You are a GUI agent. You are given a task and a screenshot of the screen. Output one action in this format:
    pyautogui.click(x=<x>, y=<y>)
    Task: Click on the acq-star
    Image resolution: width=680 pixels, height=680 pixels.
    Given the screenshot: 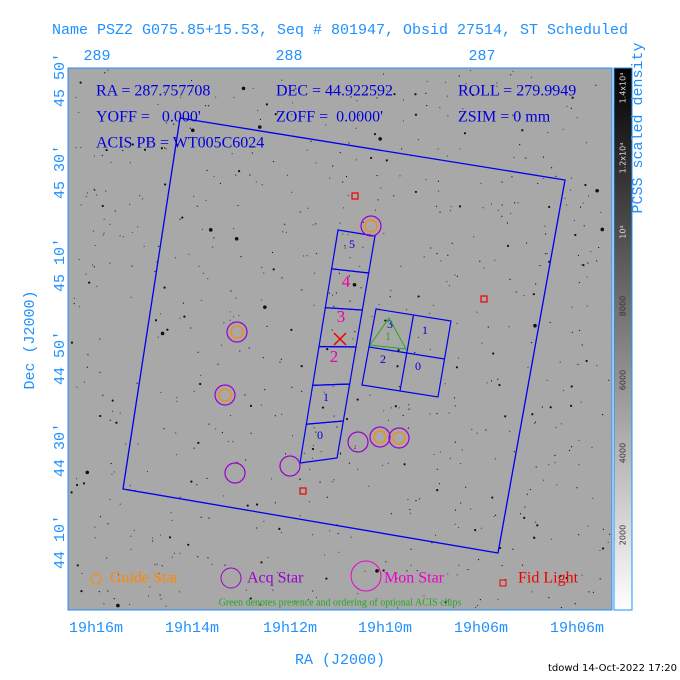 What is the action you would take?
    pyautogui.click(x=371, y=226)
    